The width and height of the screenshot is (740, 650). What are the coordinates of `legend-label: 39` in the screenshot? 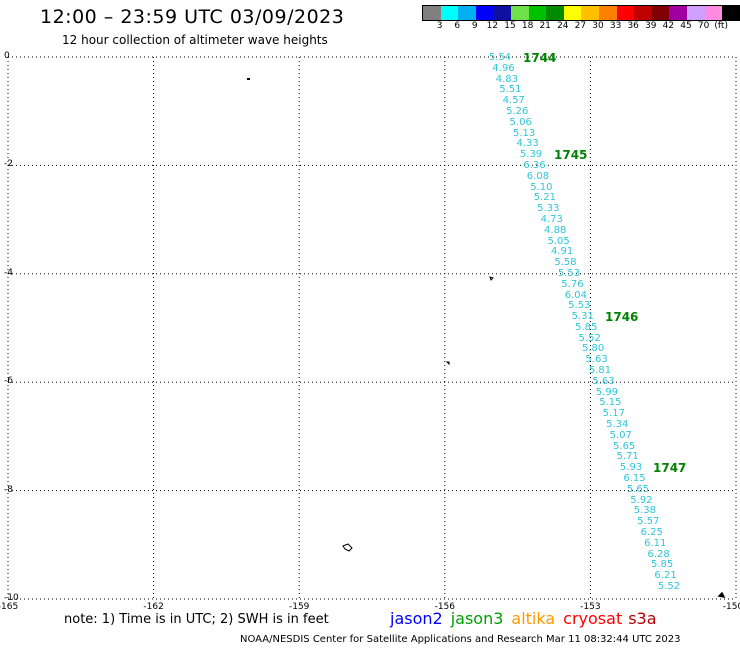 It's located at (651, 26).